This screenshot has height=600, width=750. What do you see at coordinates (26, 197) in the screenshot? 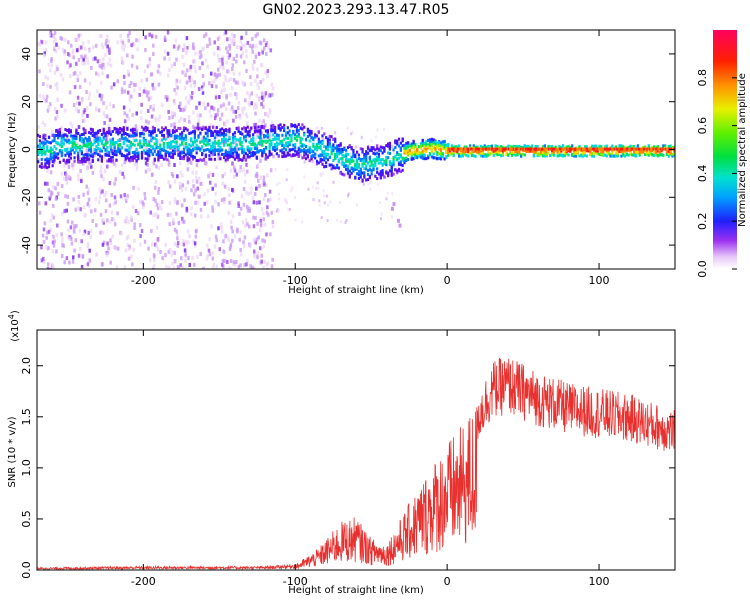
I see `y-tick-label: -20` at bounding box center [26, 197].